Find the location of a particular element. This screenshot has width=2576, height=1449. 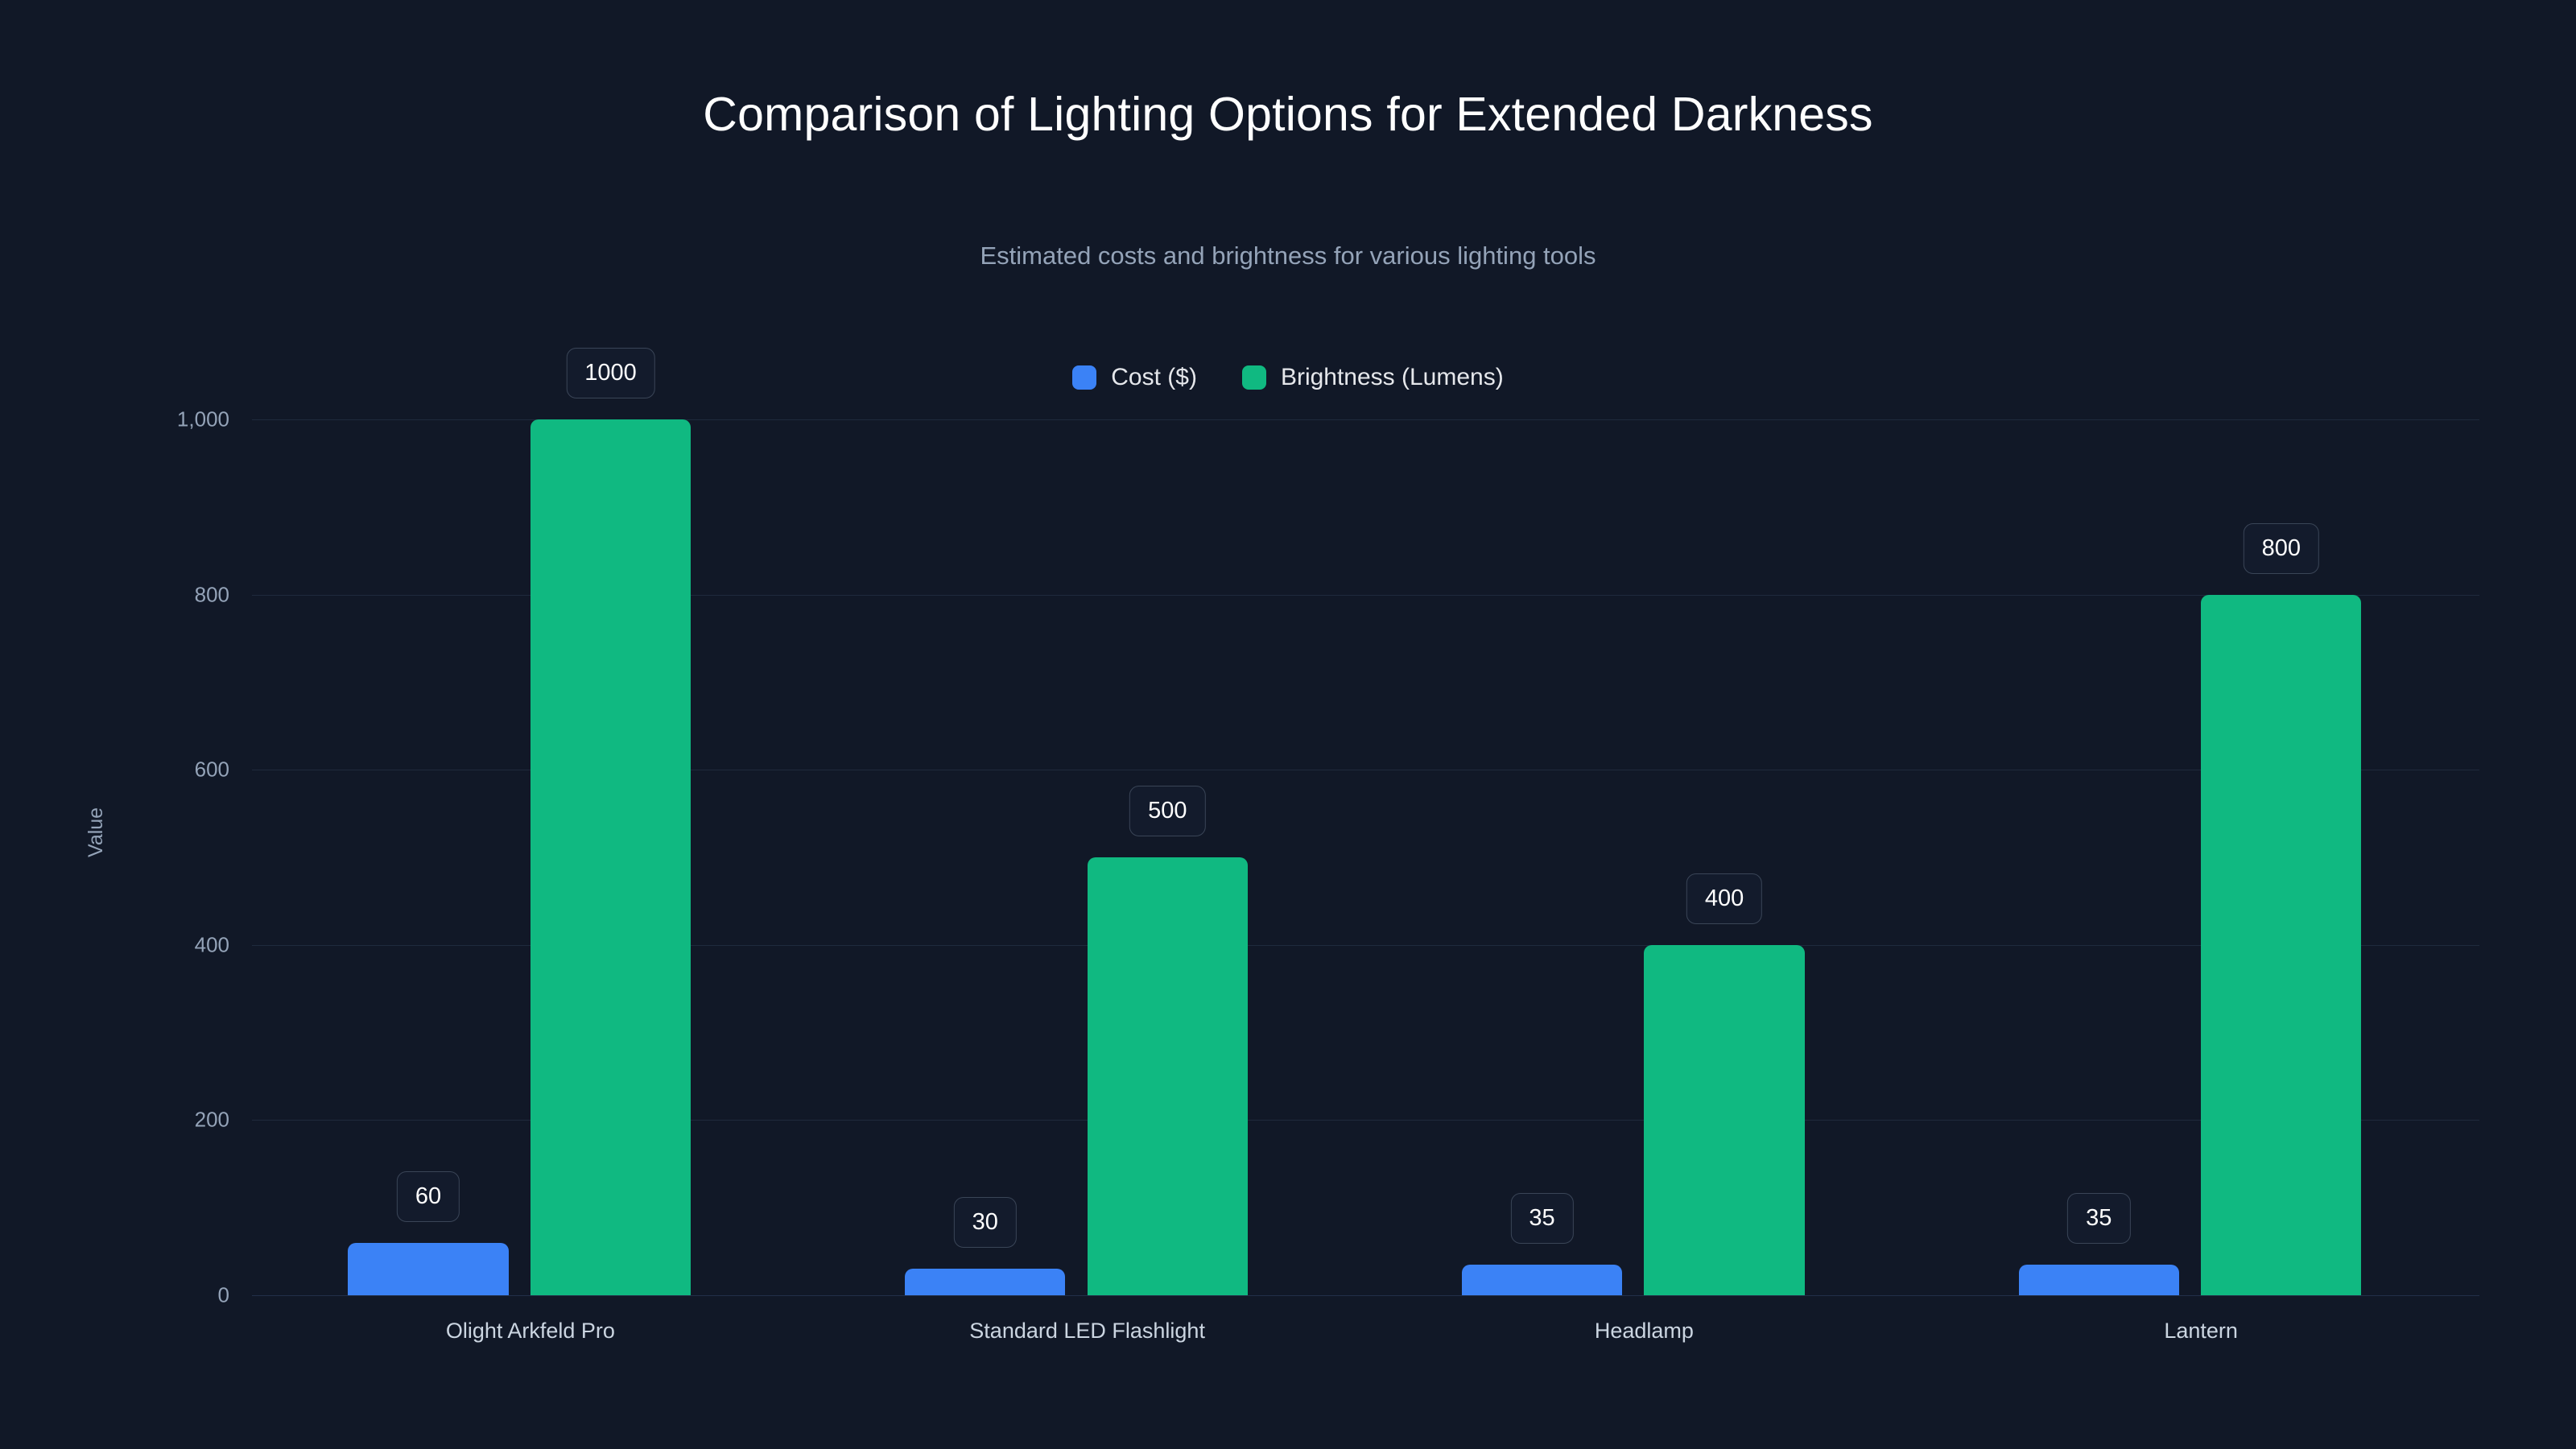

legend-item-1: Brightness (Lumens) is located at coordinates (1372, 377).